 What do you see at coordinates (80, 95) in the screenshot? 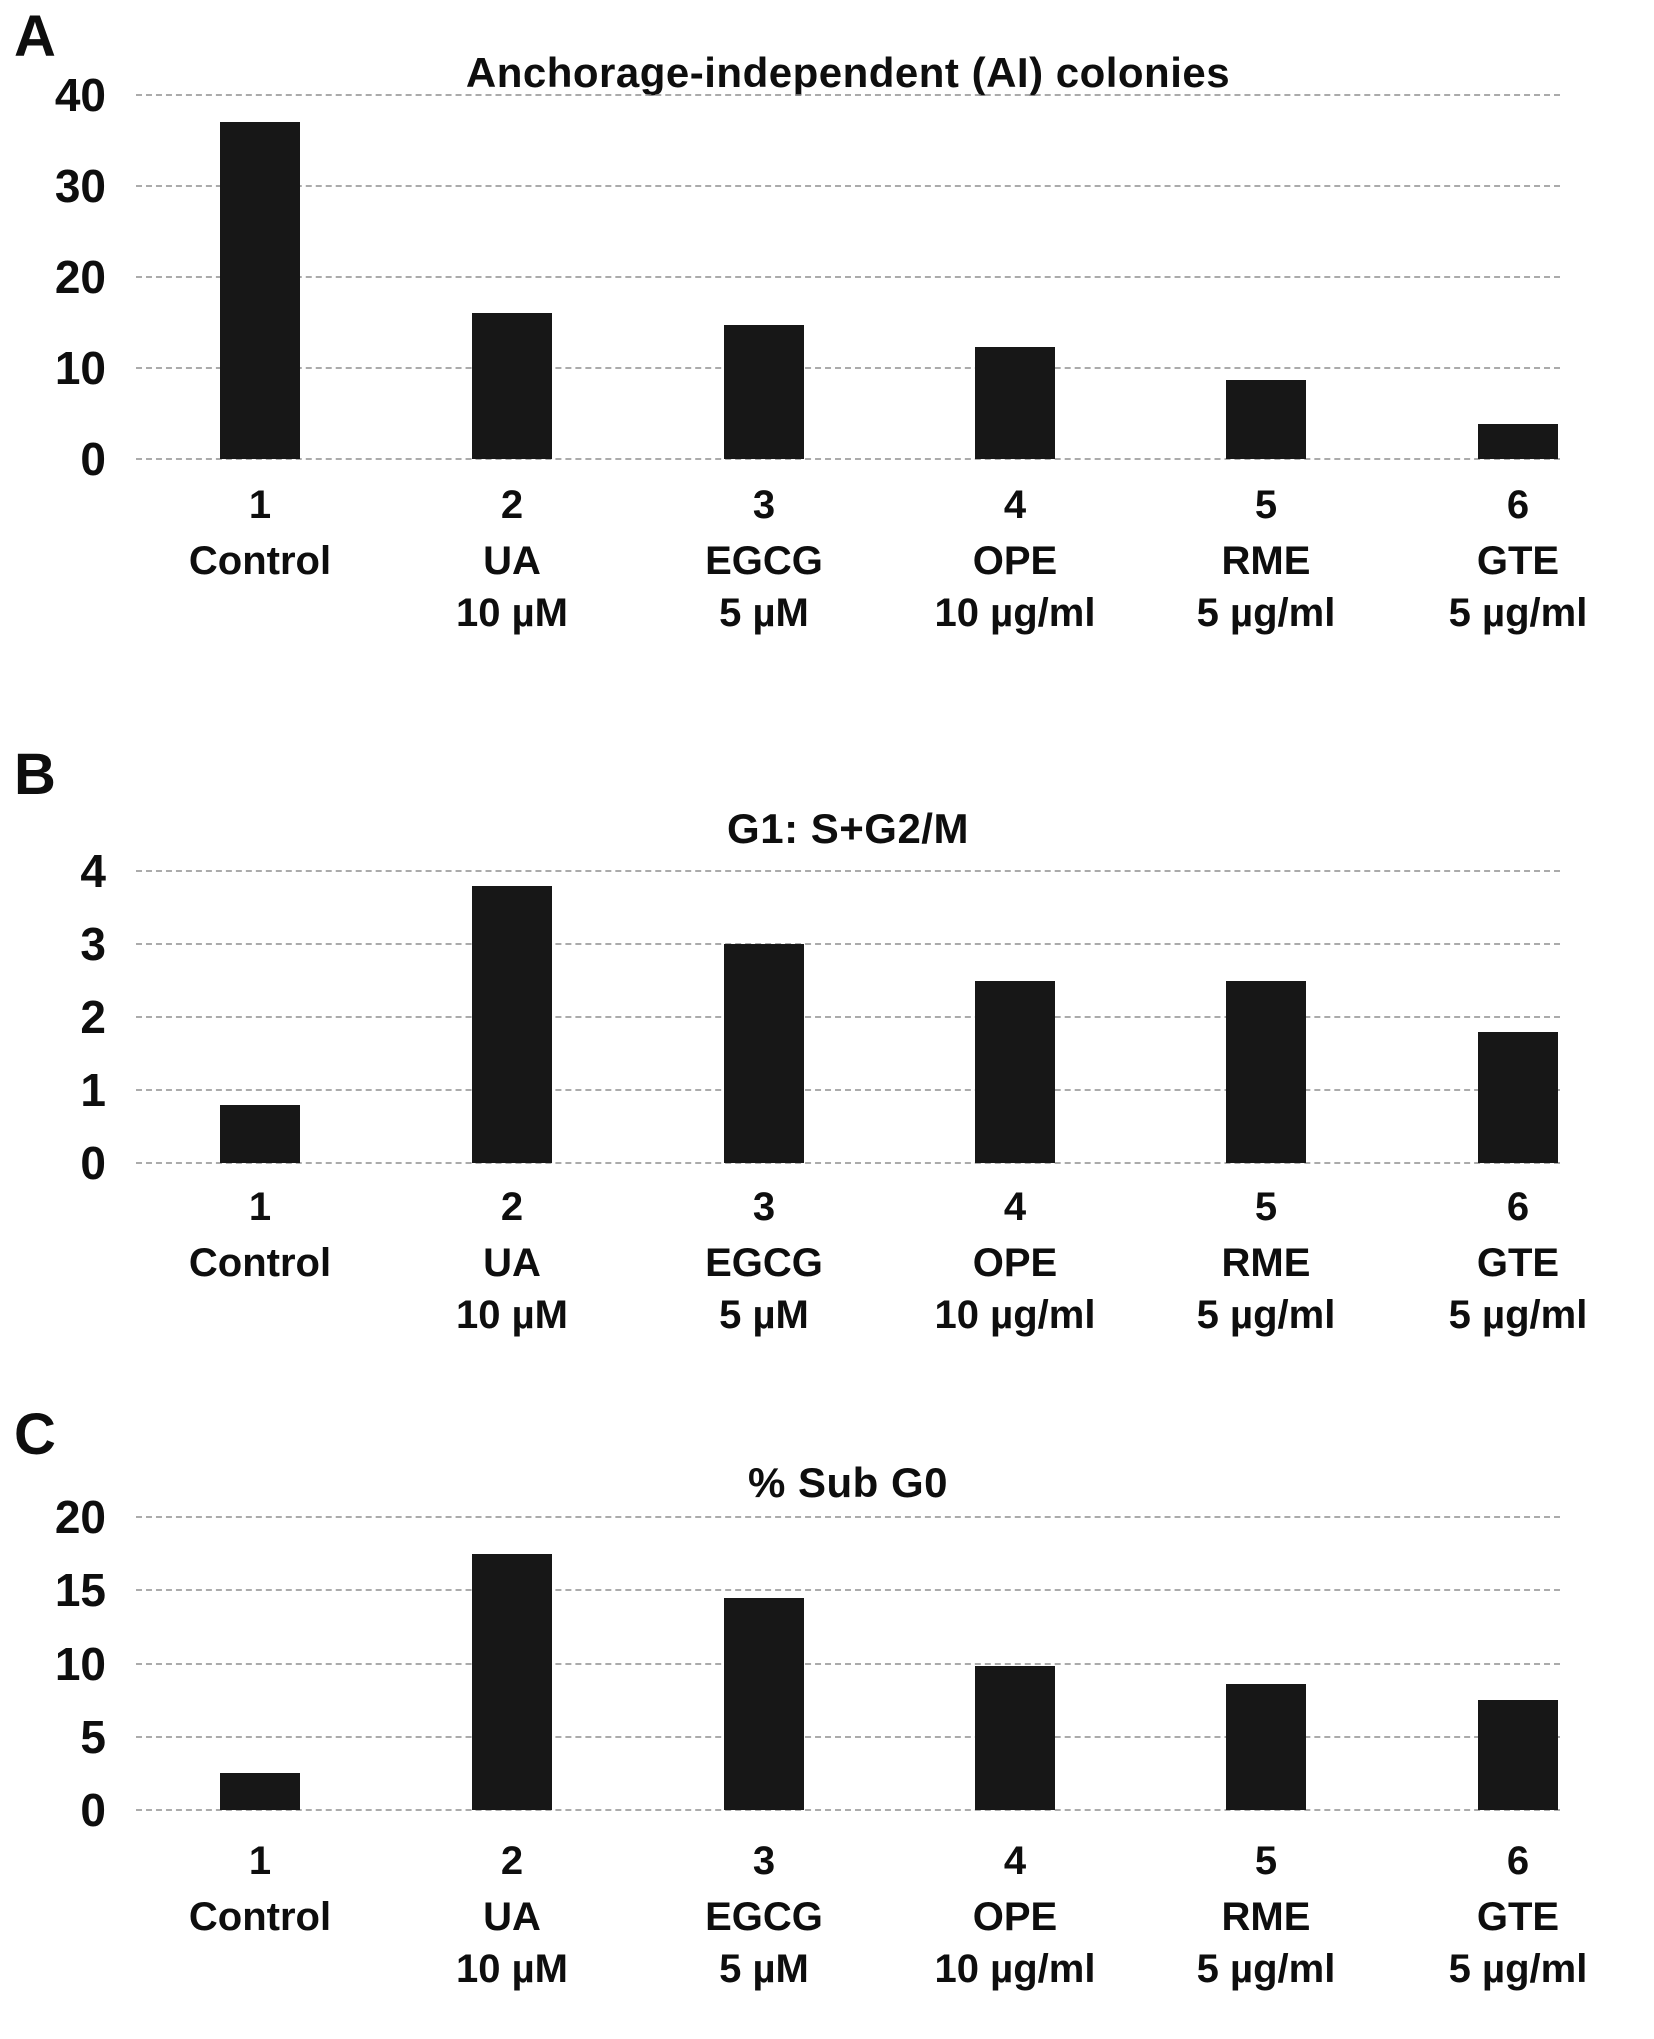
I see `y-axis-tick-label: 40` at bounding box center [80, 95].